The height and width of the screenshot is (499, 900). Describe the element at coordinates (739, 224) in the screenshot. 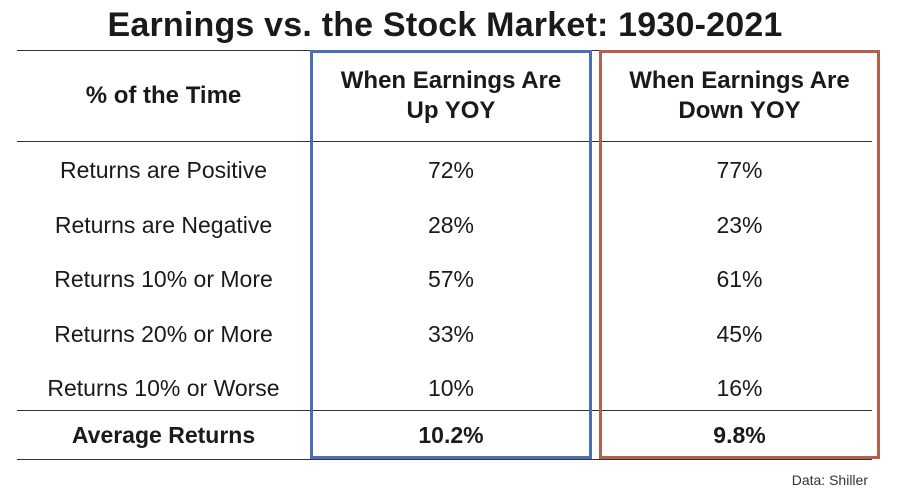

I see `row-down-value: 23%` at that location.